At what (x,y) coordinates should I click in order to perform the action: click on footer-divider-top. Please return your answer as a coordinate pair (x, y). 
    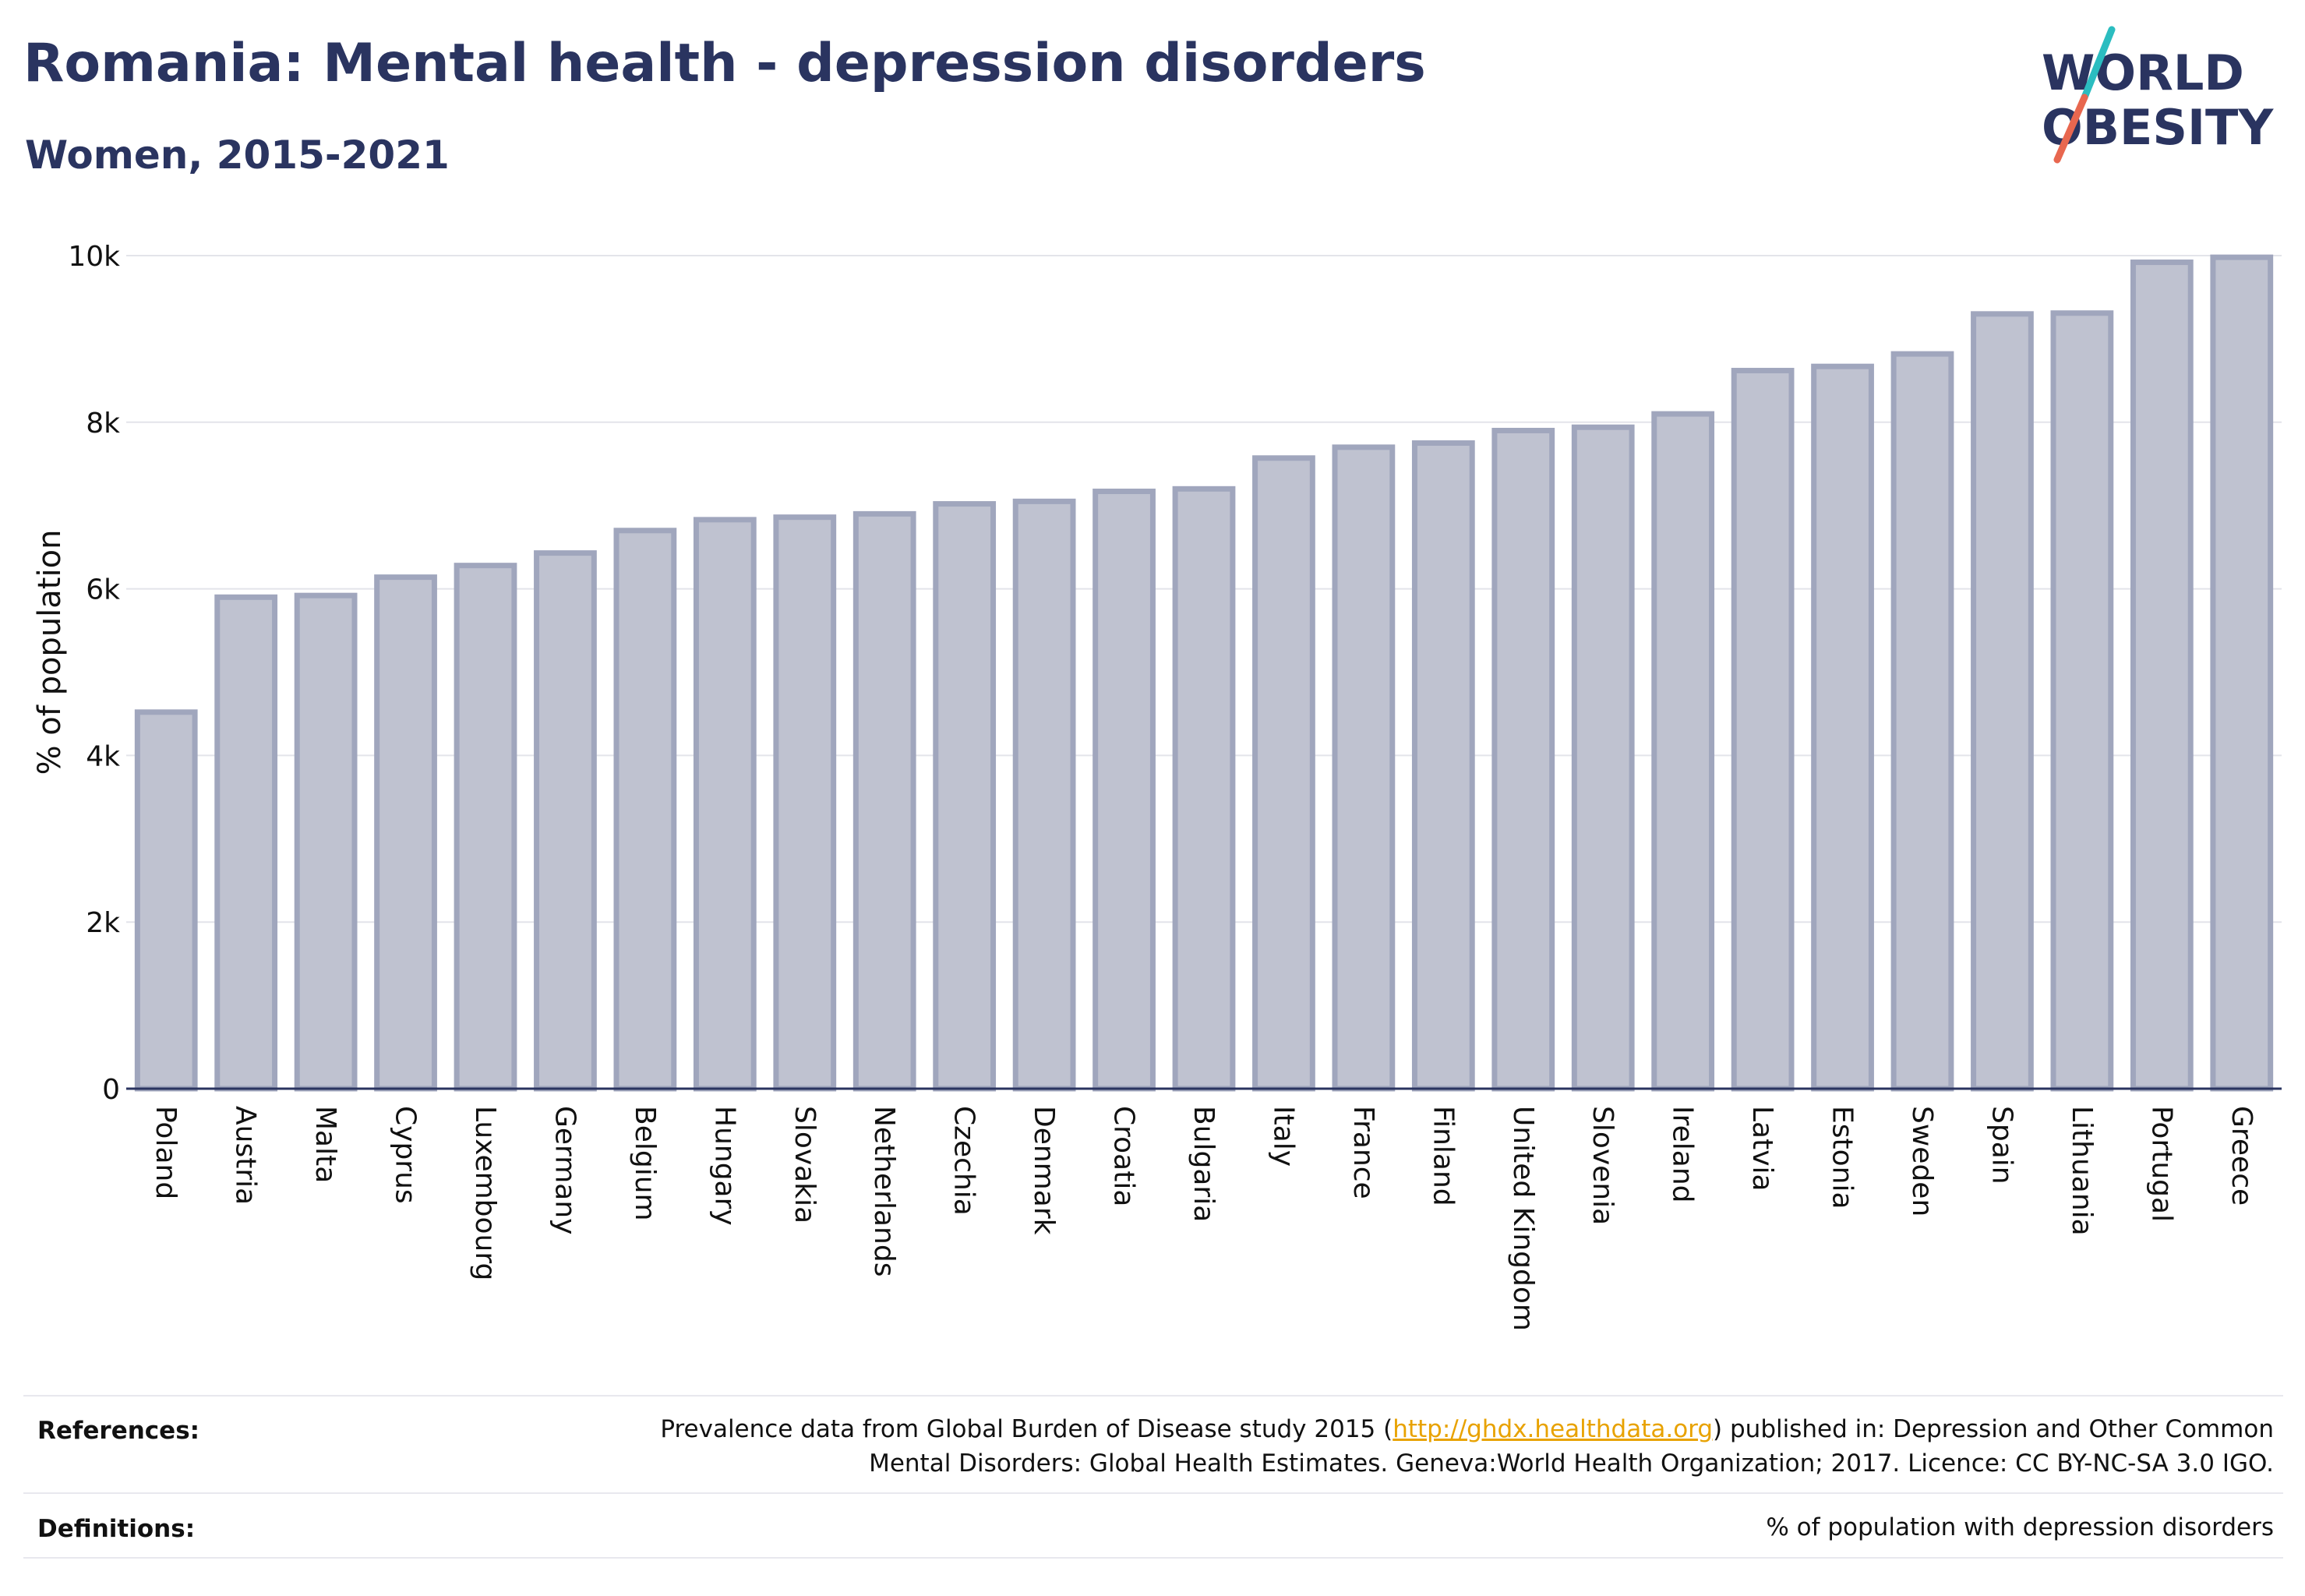
    Looking at the image, I should click on (1153, 1395).